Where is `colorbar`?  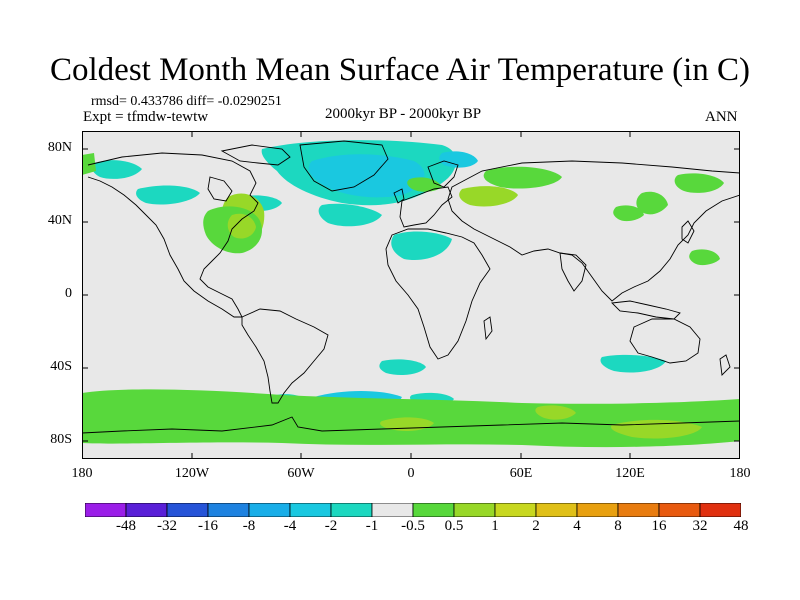 colorbar is located at coordinates (413, 510).